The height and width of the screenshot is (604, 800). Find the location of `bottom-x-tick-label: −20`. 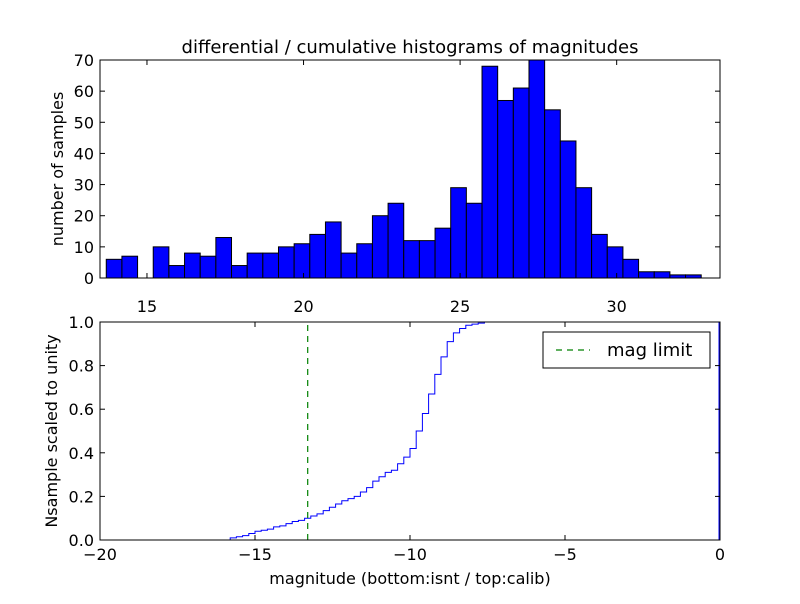

bottom-x-tick-label: −20 is located at coordinates (100, 554).